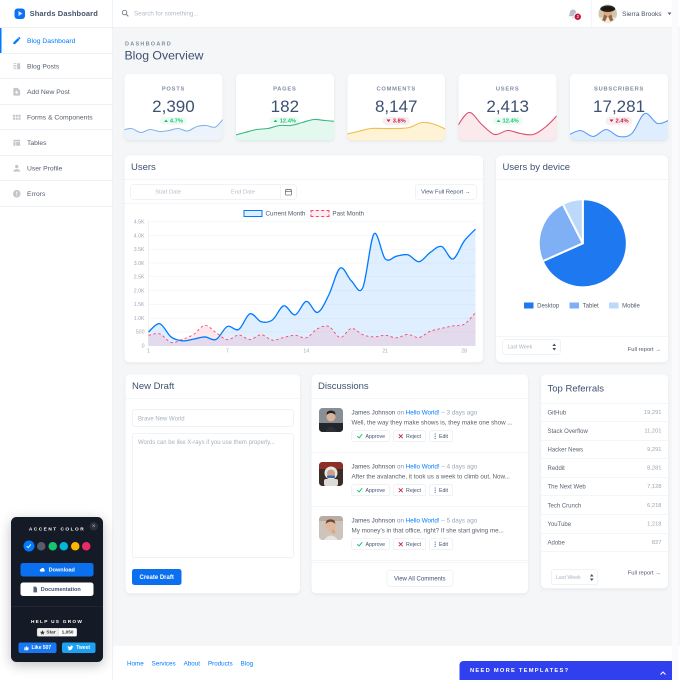 Image resolution: width=680 pixels, height=680 pixels. I want to click on svg-text: 1.0K, so click(139, 319).